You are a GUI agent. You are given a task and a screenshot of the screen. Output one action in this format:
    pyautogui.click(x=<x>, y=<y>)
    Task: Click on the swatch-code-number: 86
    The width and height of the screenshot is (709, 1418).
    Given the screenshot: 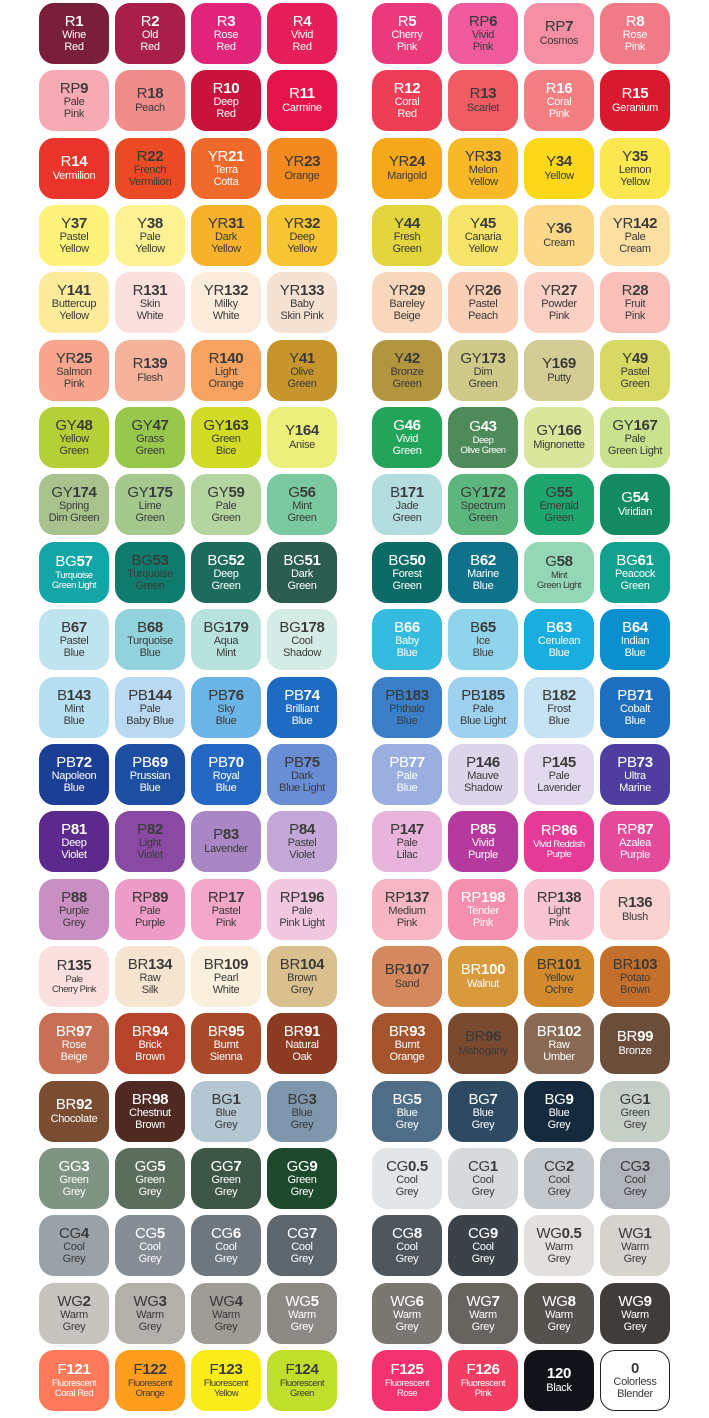 What is the action you would take?
    pyautogui.click(x=569, y=831)
    